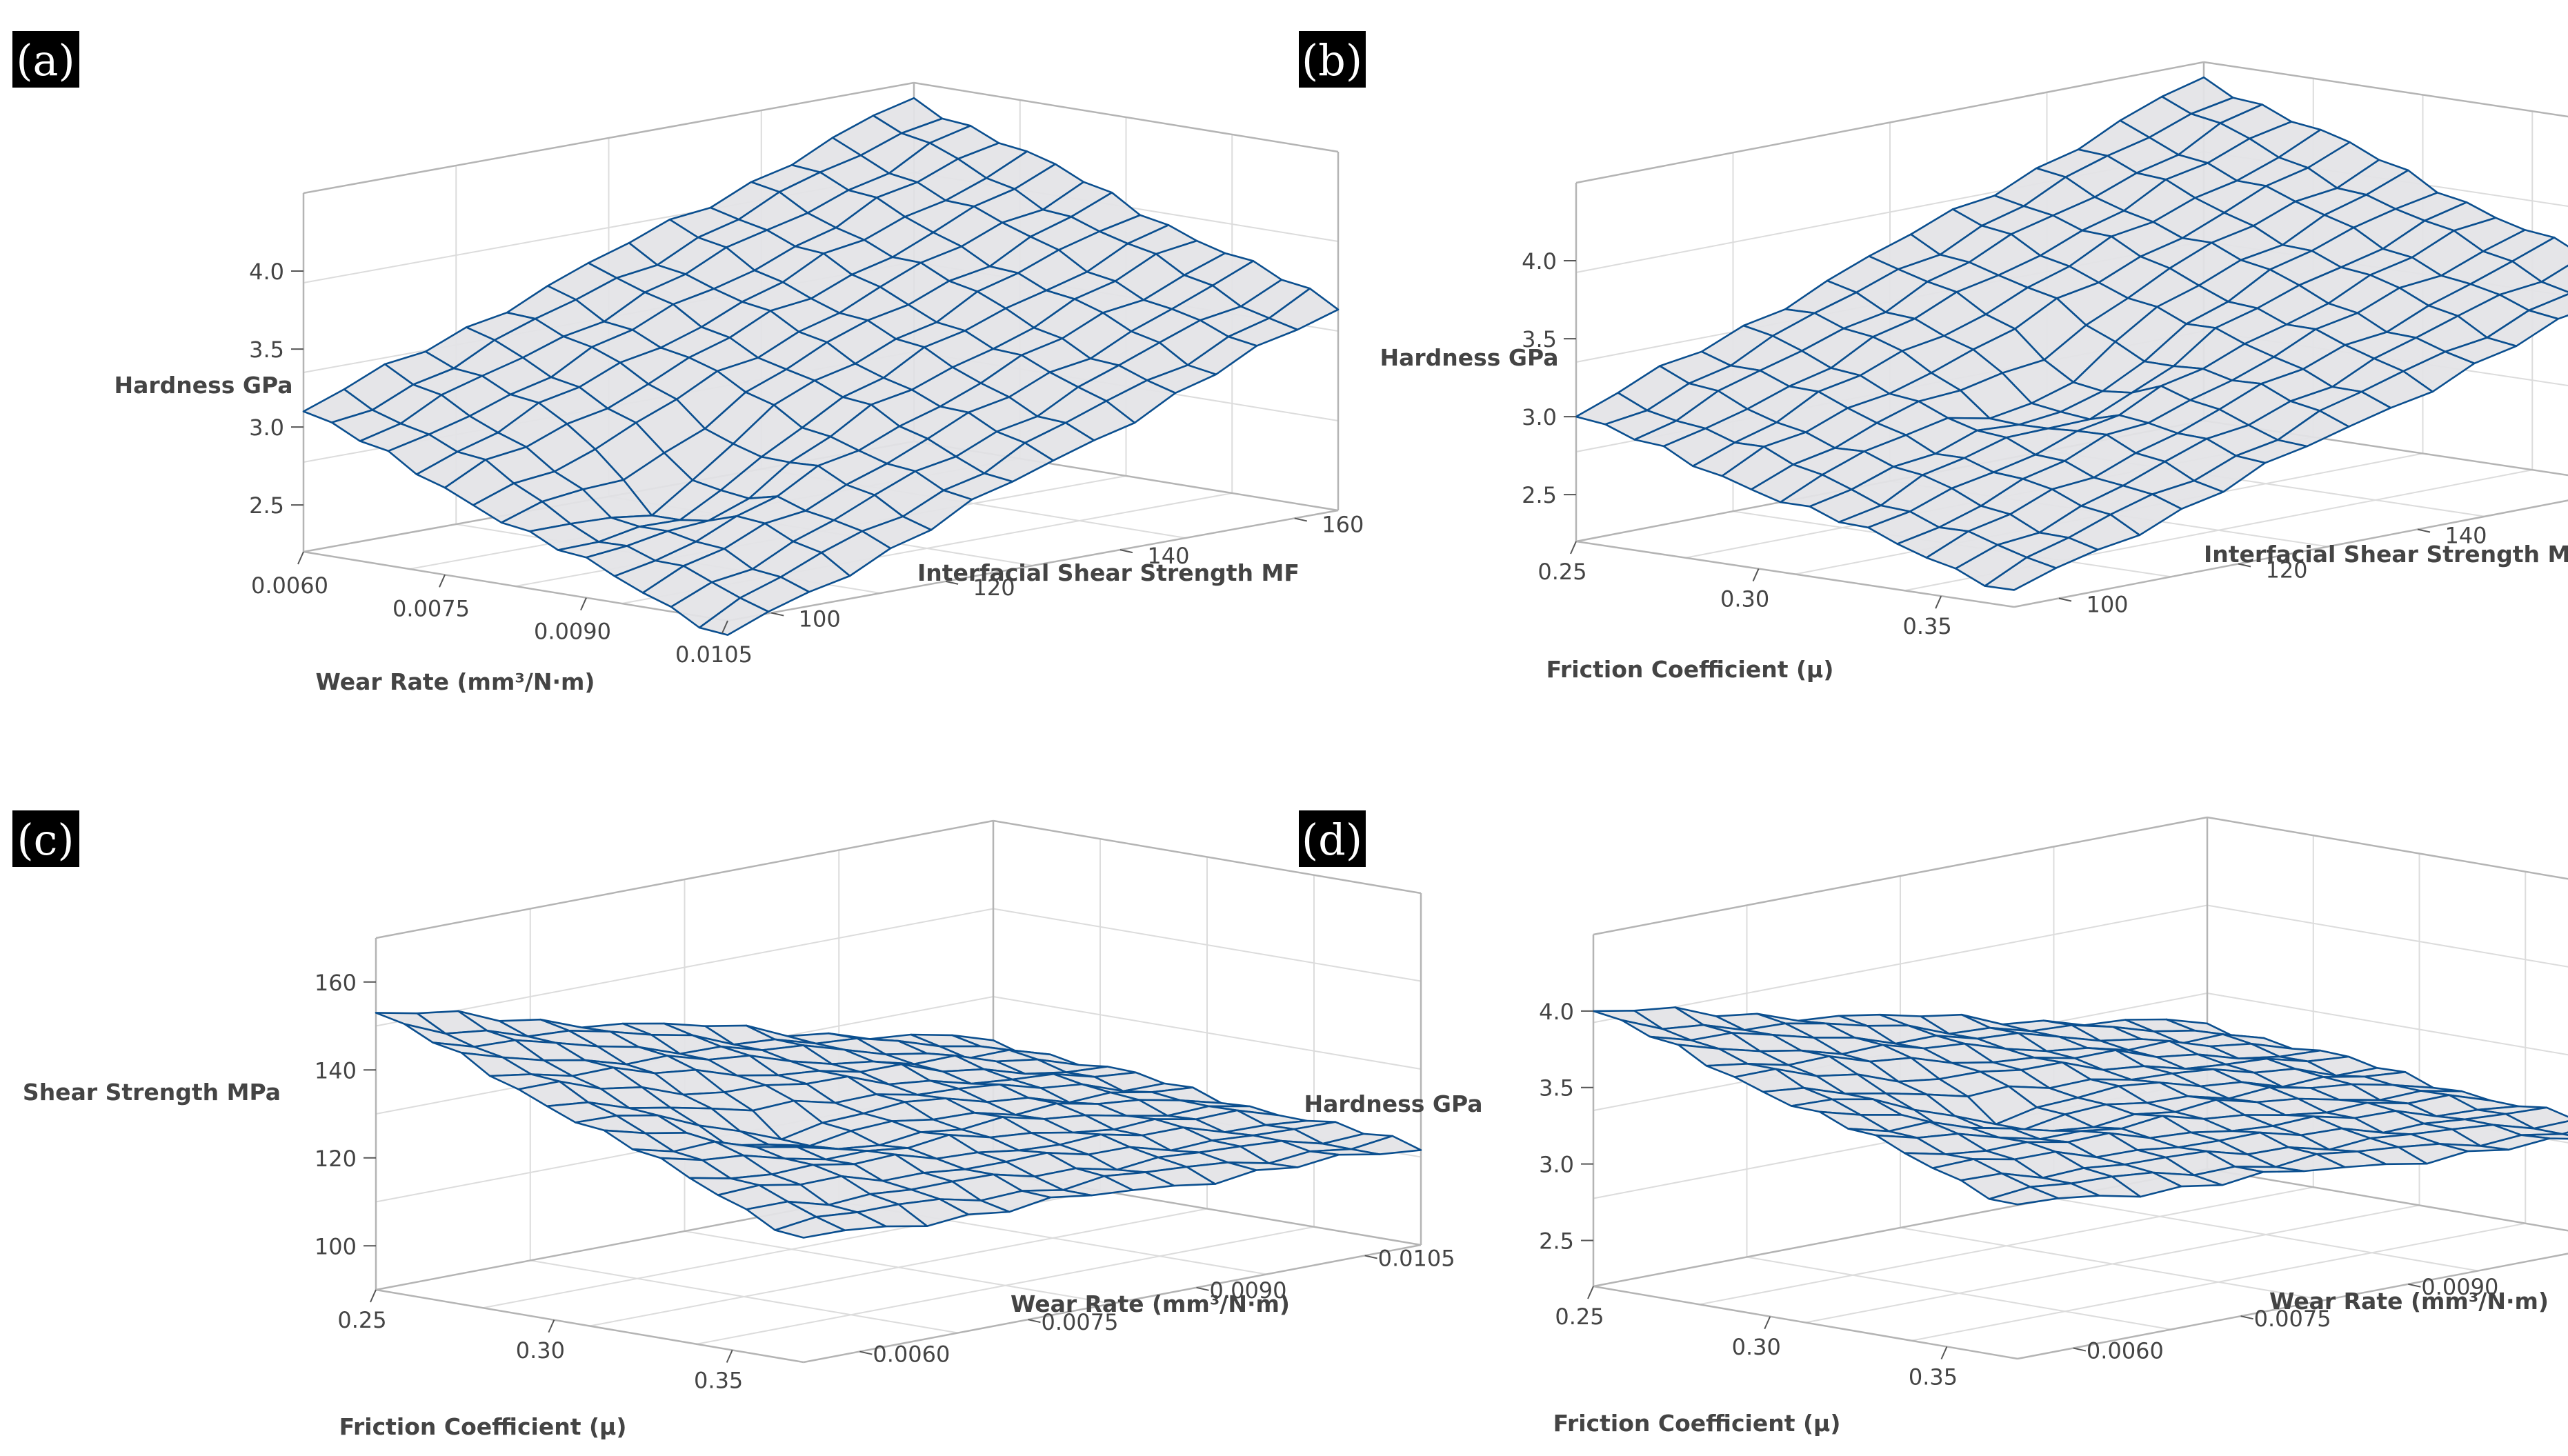 The image size is (2568, 1456). I want to click on z-tick-label: 120, so click(336, 1159).